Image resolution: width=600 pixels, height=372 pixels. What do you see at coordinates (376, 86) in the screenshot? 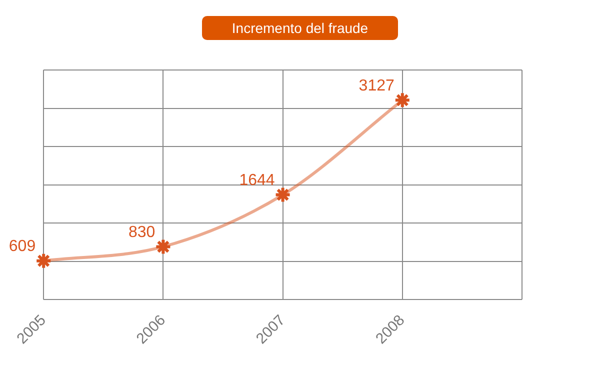
I see `data-label: 3127` at bounding box center [376, 86].